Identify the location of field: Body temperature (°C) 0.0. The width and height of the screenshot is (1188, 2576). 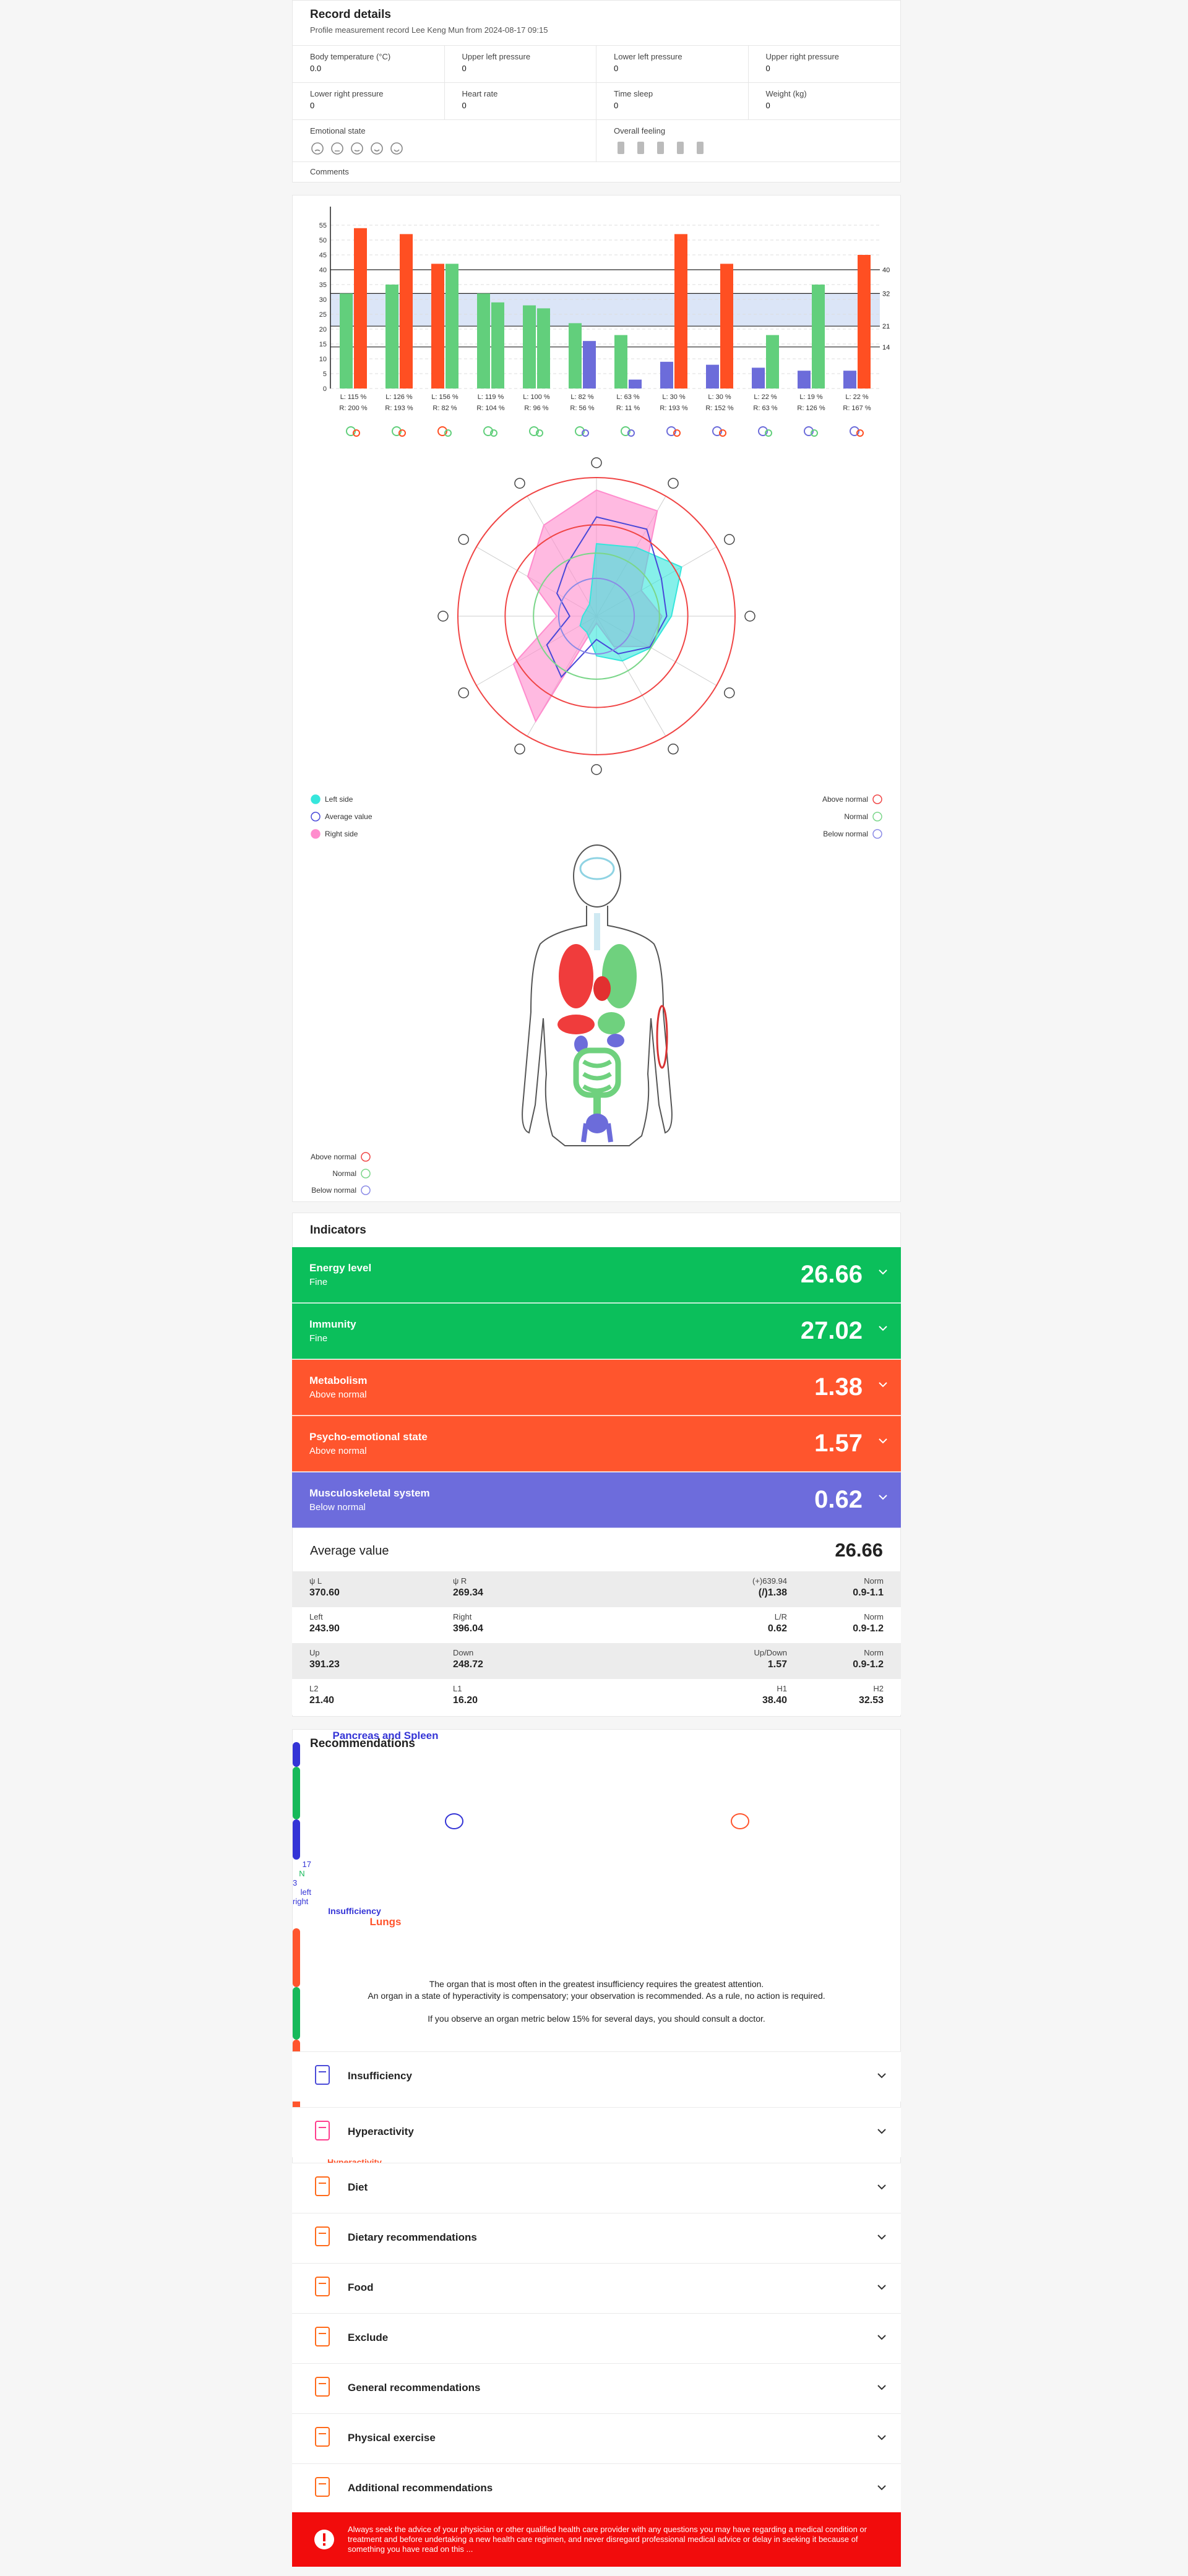
(369, 63).